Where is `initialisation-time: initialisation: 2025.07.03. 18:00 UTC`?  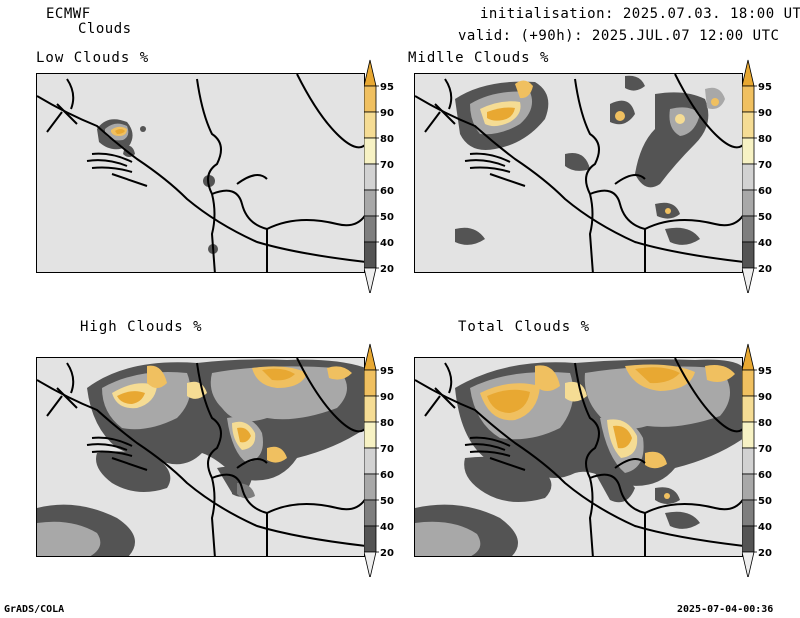 initialisation-time: initialisation: 2025.07.03. 18:00 UTC is located at coordinates (640, 14).